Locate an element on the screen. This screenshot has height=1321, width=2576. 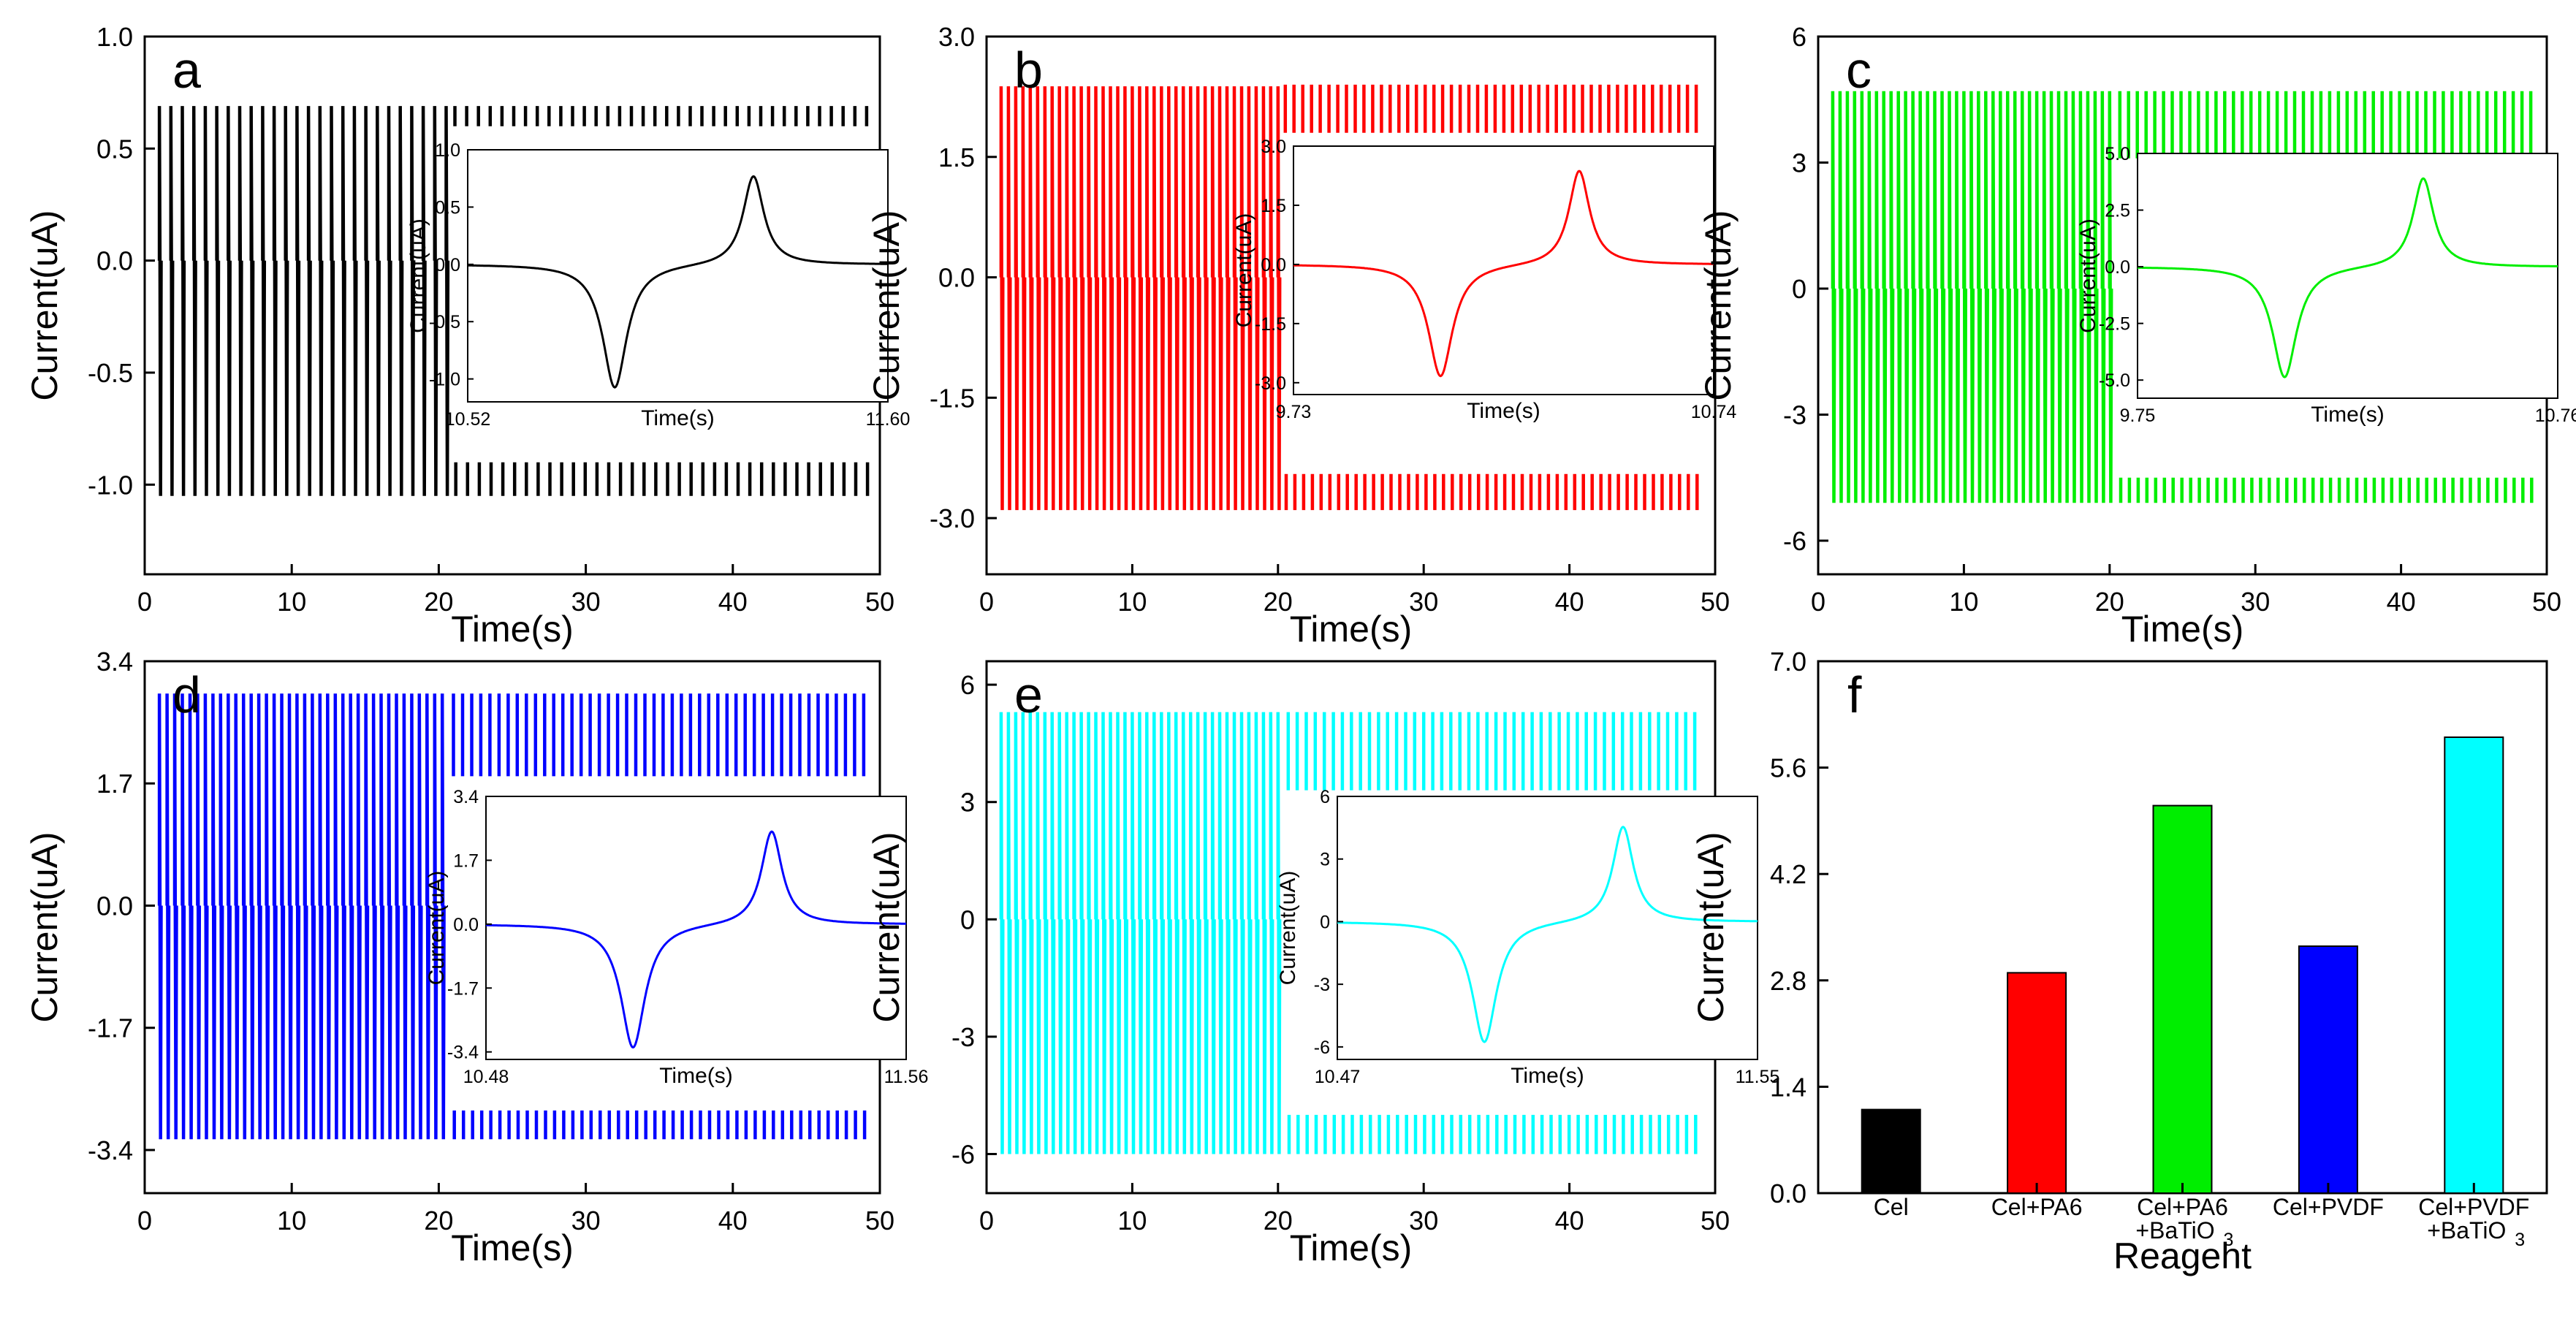
inset-y-tick-label: 5.0 is located at coordinates (2117, 154).